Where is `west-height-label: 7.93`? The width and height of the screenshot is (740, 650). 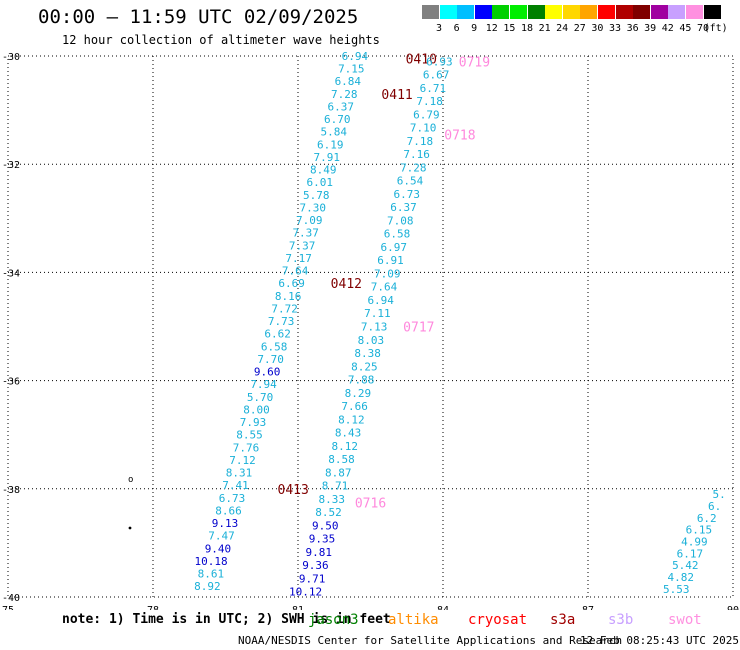 west-height-label: 7.93 is located at coordinates (253, 422).